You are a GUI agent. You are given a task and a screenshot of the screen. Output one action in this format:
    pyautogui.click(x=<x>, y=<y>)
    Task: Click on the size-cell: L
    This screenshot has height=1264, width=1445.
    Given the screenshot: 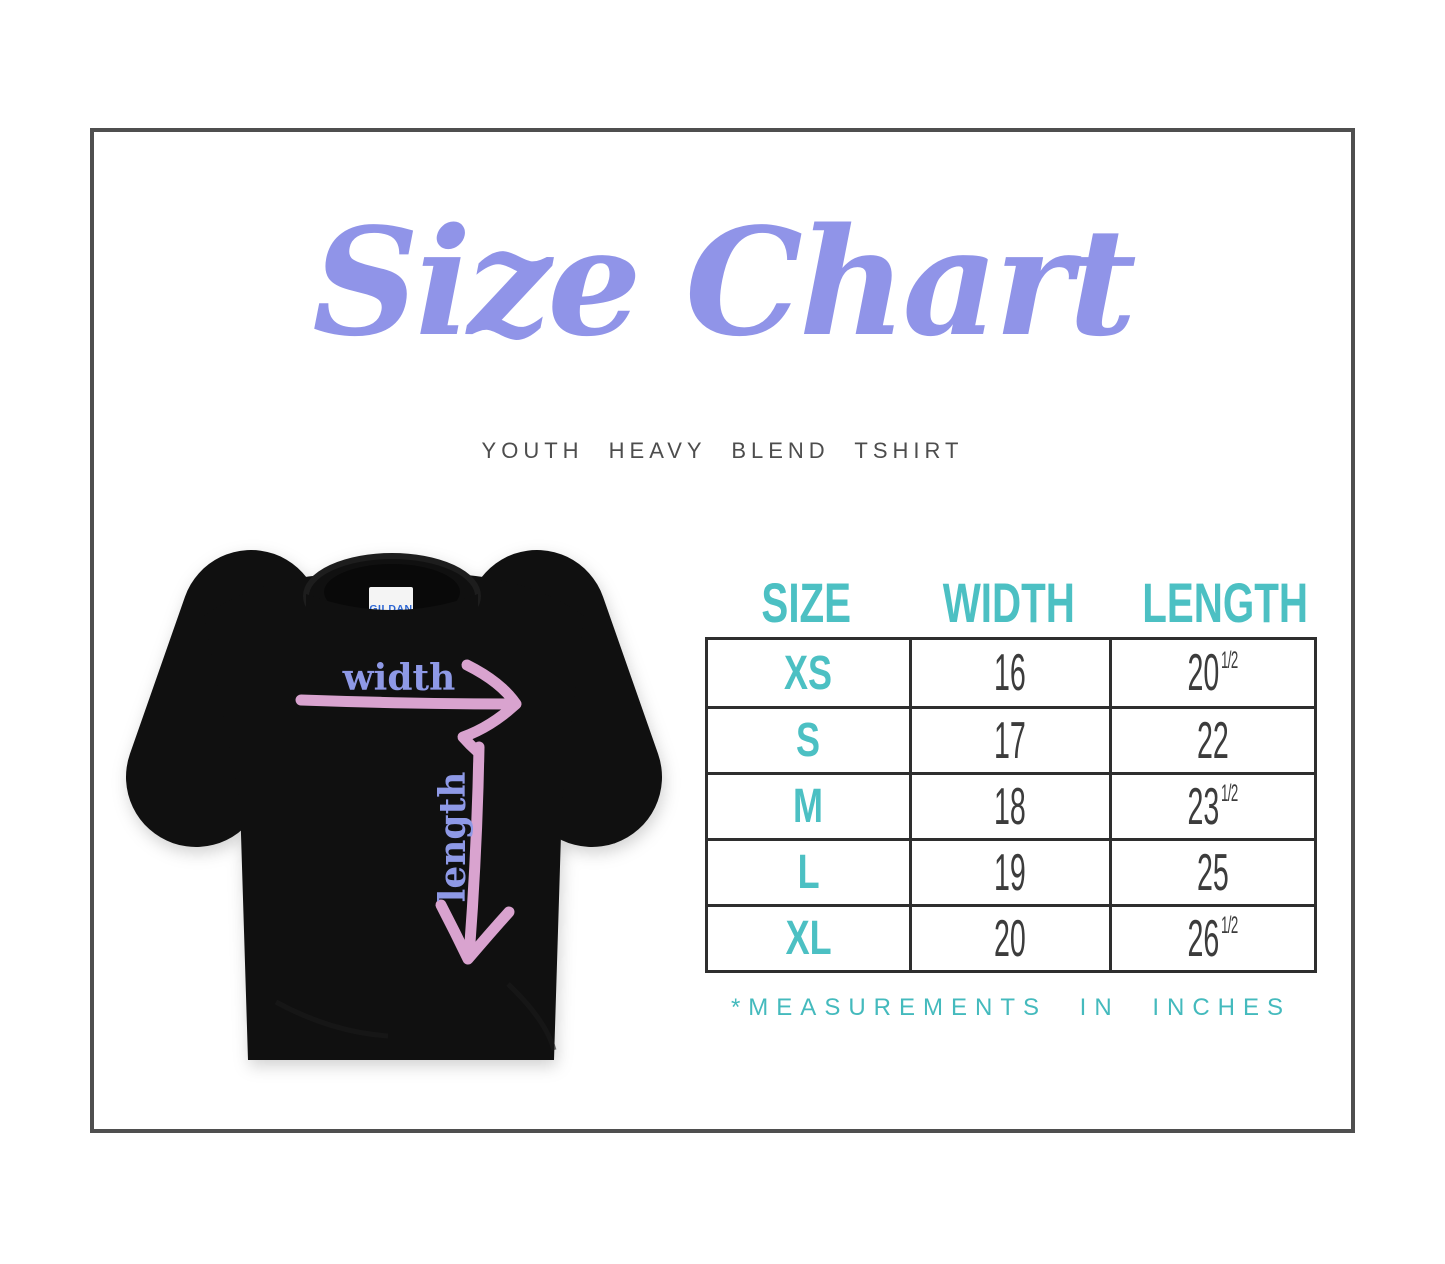 What is the action you would take?
    pyautogui.click(x=808, y=872)
    